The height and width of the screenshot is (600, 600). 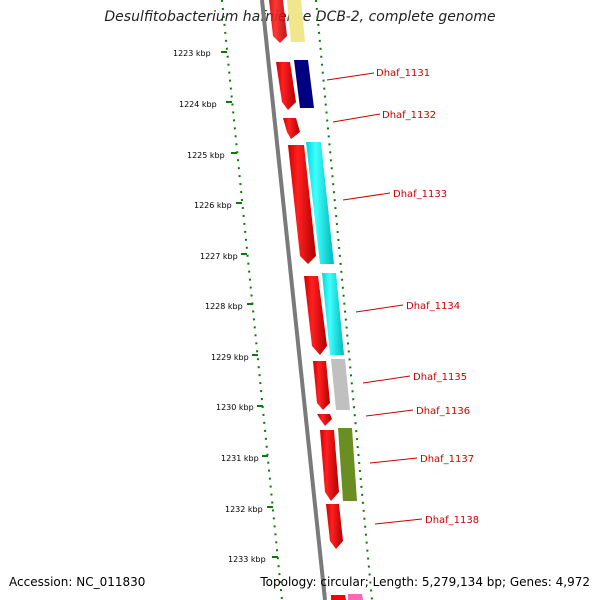 What do you see at coordinates (447, 459) in the screenshot?
I see `gene-label: Dhaf_1137` at bounding box center [447, 459].